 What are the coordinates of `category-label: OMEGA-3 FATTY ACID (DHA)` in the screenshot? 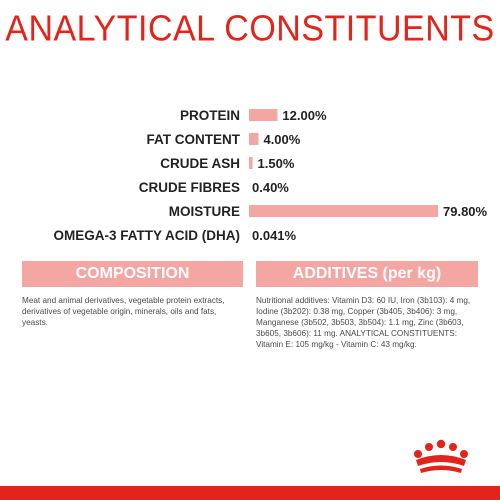 It's located at (147, 235).